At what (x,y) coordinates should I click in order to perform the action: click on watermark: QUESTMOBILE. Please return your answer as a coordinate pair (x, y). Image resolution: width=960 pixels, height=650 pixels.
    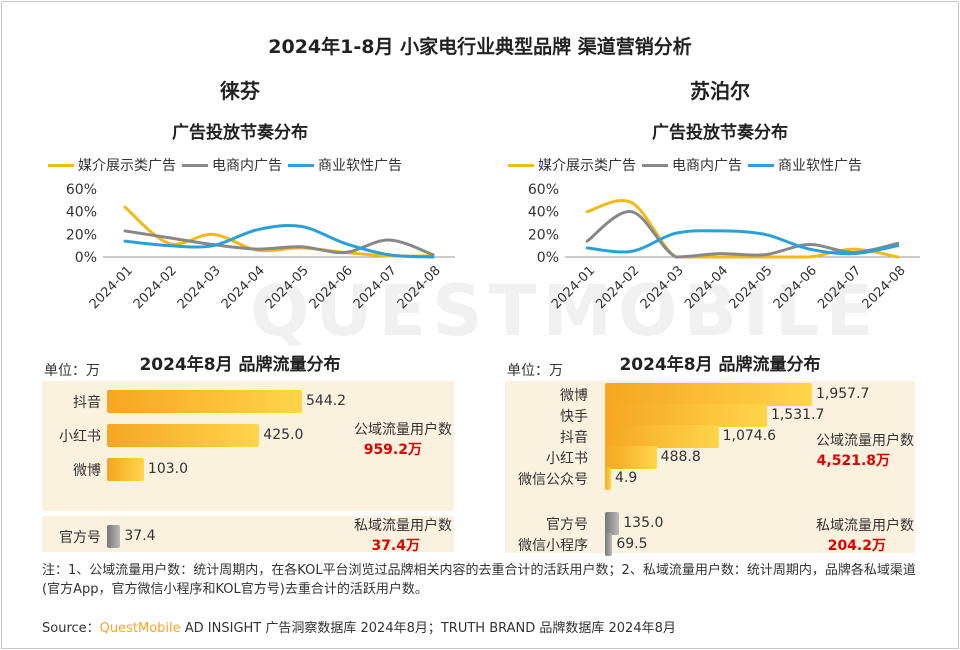
    Looking at the image, I should click on (565, 311).